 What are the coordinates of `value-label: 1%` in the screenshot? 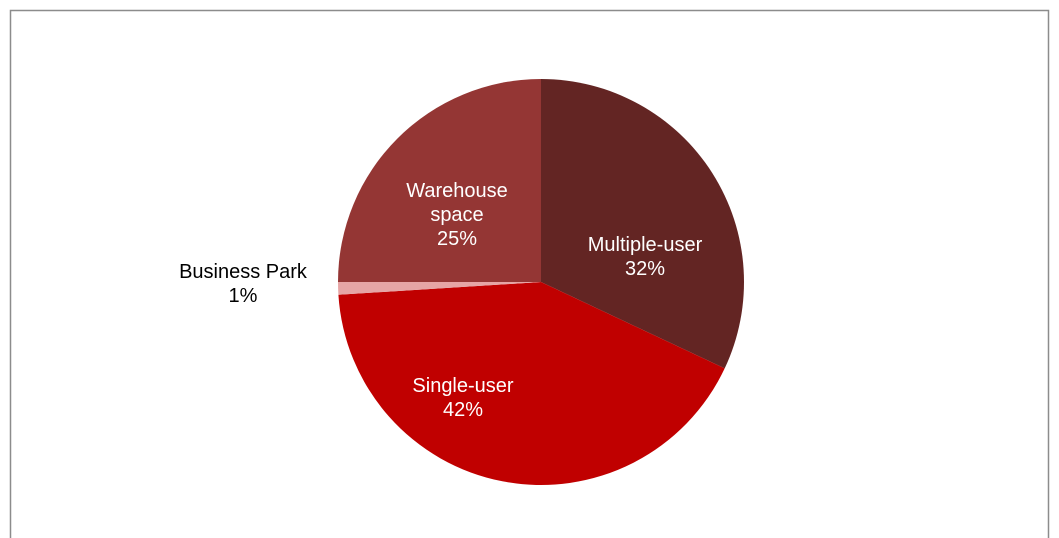 It's located at (243, 296).